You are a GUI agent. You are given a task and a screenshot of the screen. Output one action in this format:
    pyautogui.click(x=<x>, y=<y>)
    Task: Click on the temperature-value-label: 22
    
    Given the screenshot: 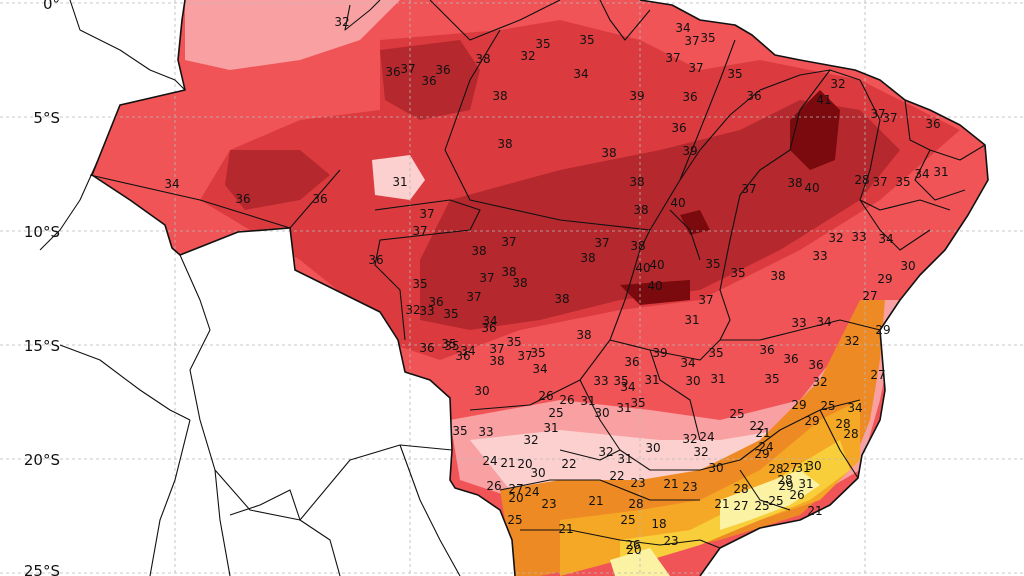 What is the action you would take?
    pyautogui.click(x=568, y=464)
    